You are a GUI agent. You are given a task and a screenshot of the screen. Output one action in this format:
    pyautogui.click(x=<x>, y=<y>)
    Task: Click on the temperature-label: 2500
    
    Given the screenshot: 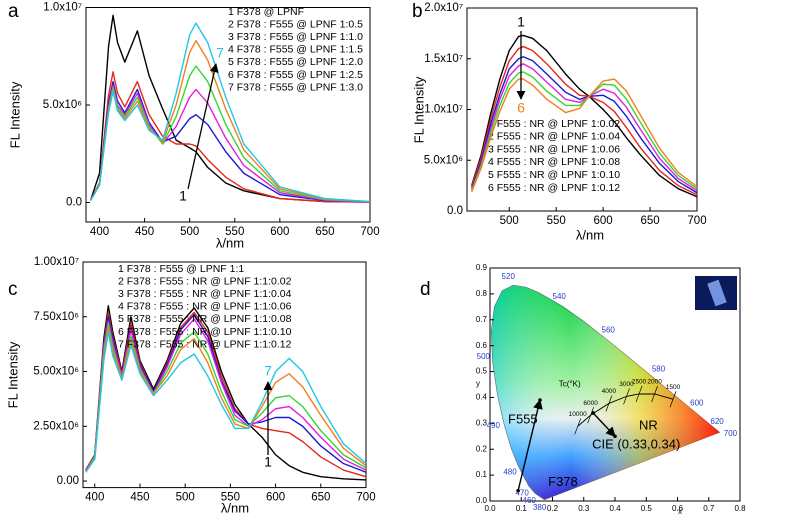 What is the action you would take?
    pyautogui.click(x=639, y=382)
    